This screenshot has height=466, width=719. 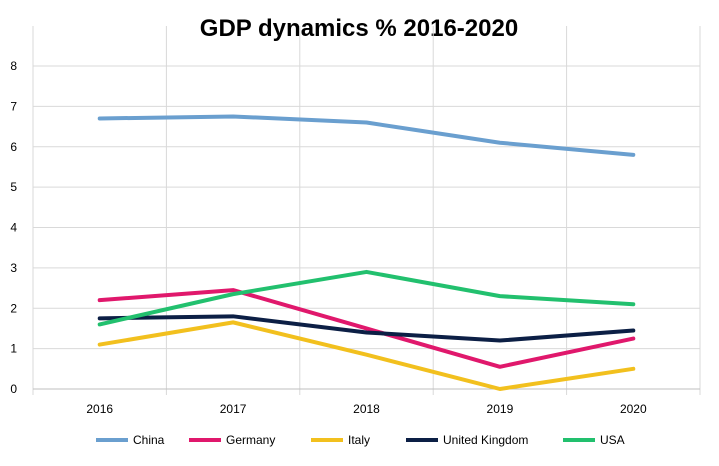 I want to click on series-line-usa, so click(x=366, y=298).